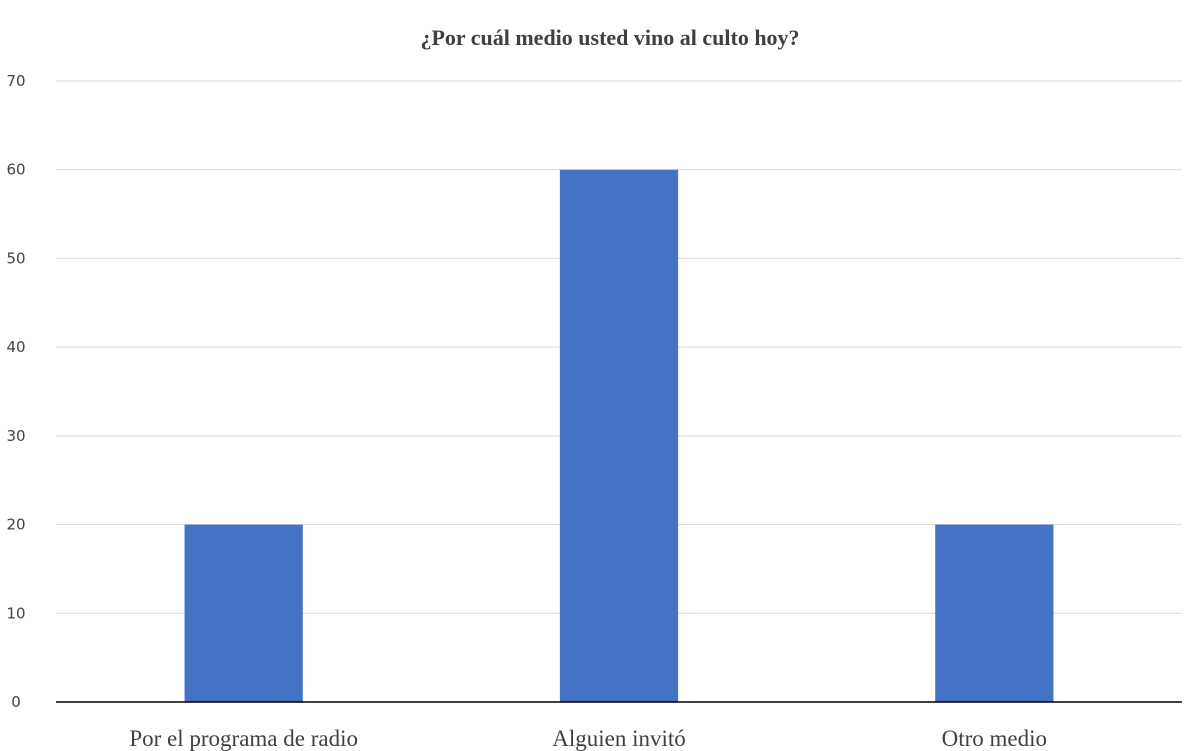  I want to click on y-tick-label: 0, so click(16, 702).